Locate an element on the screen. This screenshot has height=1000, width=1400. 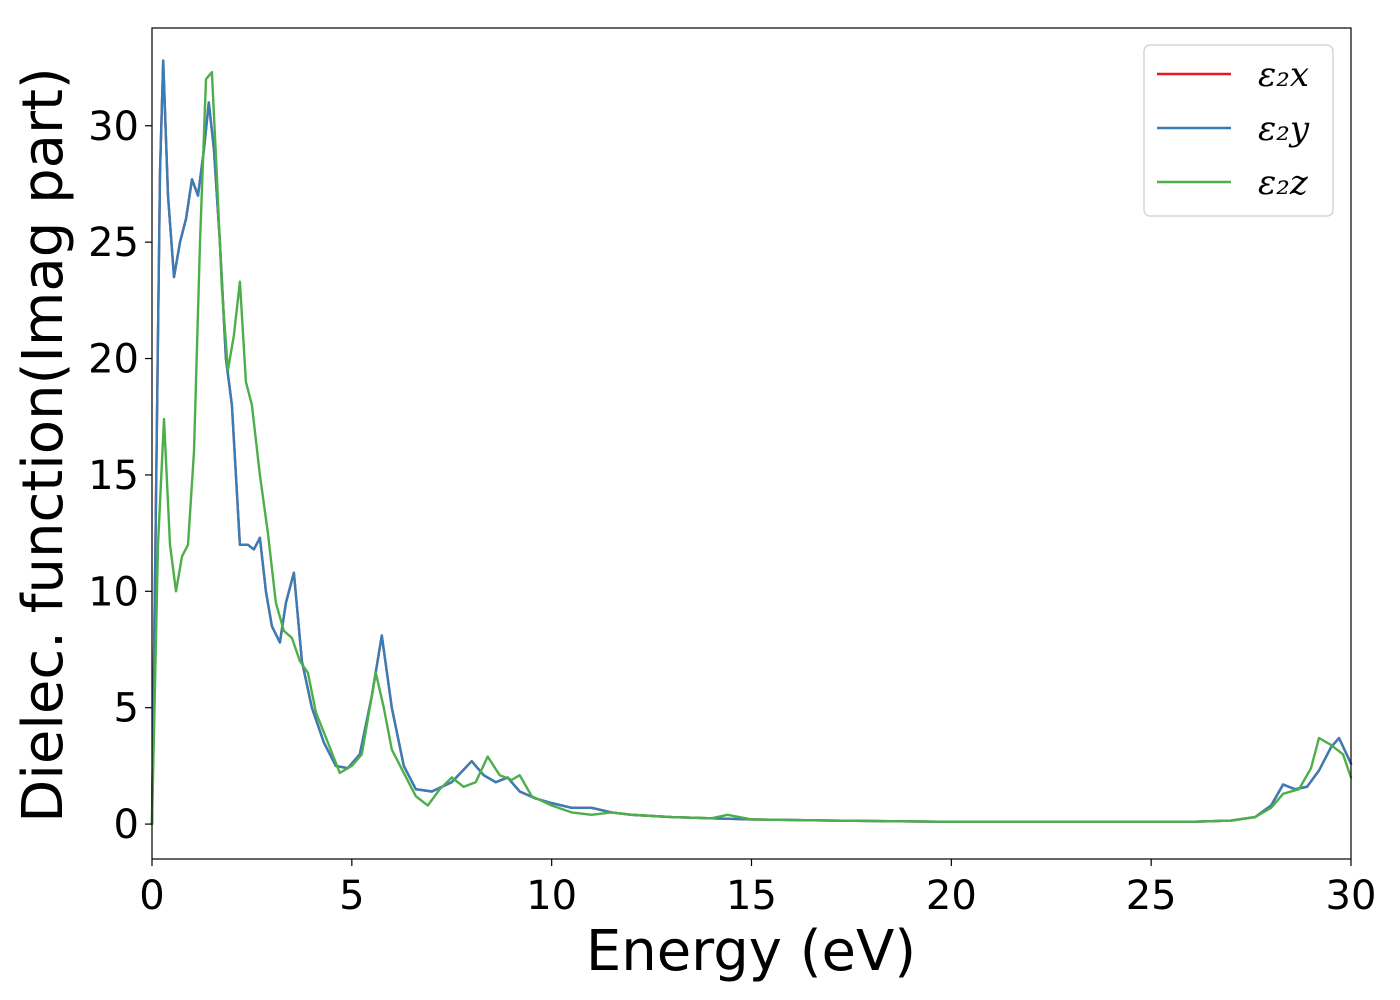
y-tick-label: 10 is located at coordinates (113, 592).